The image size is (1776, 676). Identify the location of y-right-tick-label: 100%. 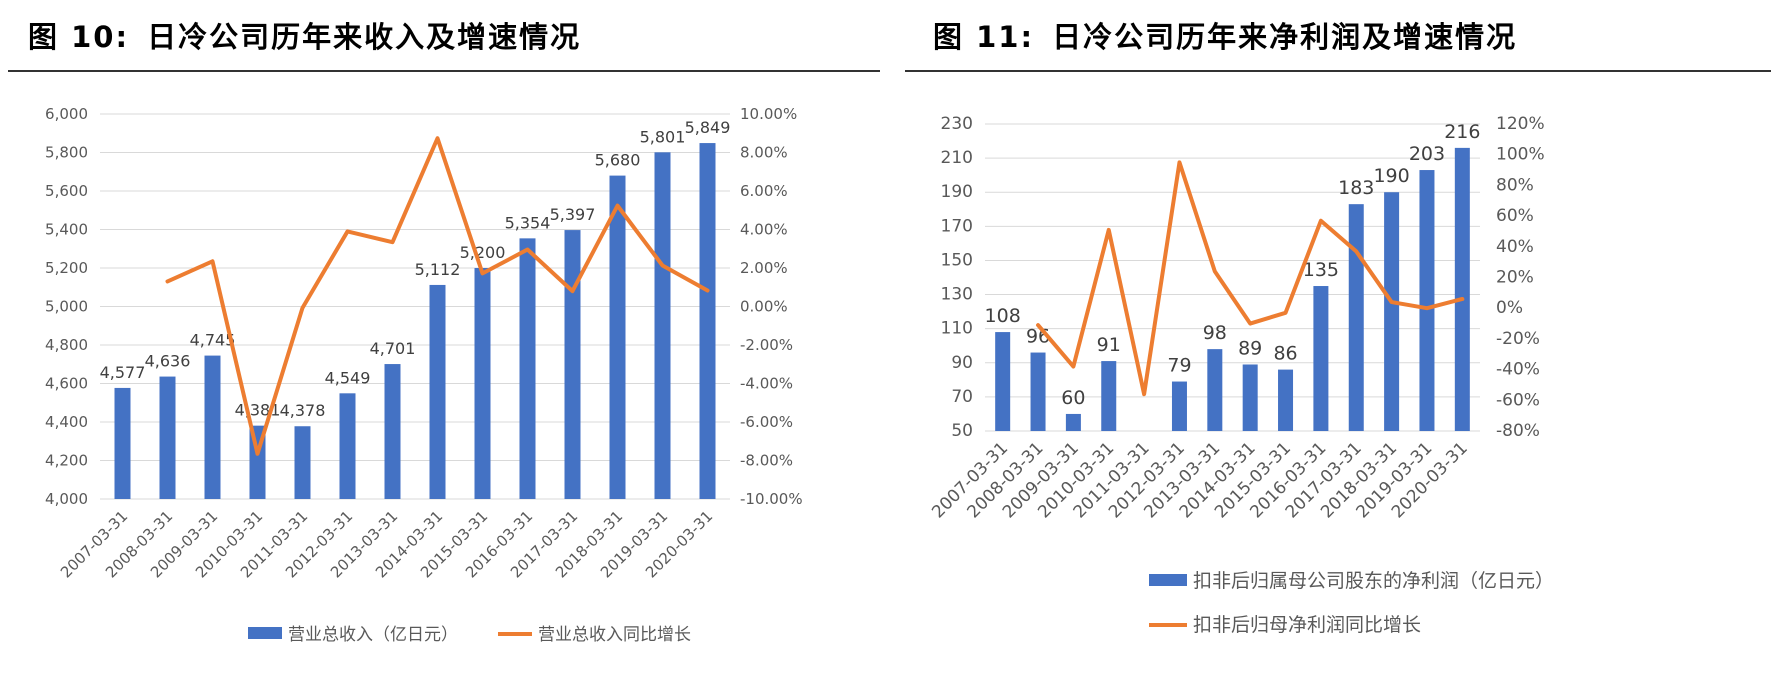
(1520, 155).